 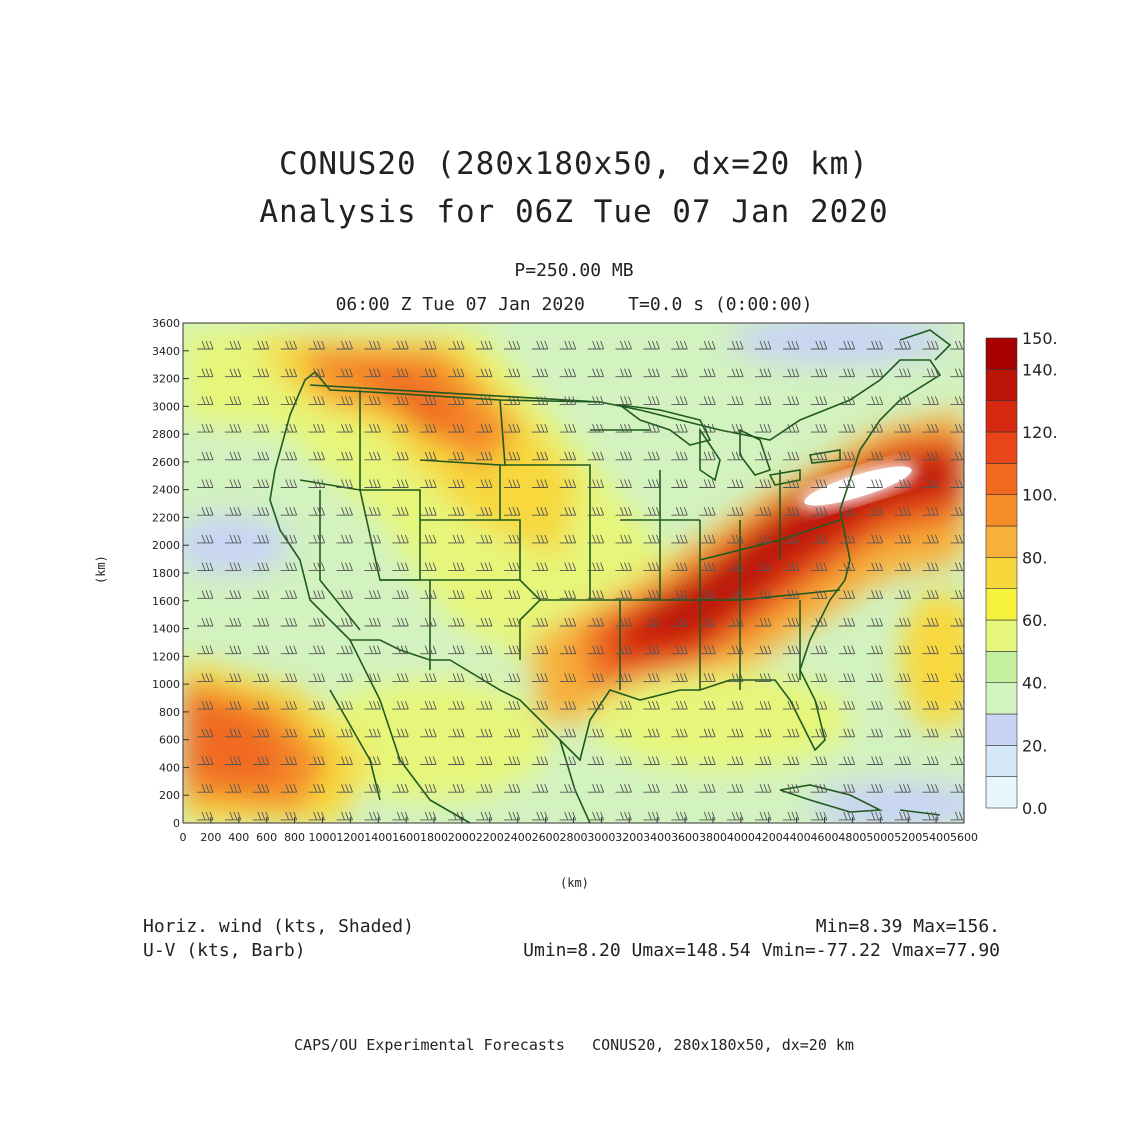 What do you see at coordinates (574, 164) in the screenshot?
I see `plot-title-line1: CONUS20 (280x180x50, dx=20 km)` at bounding box center [574, 164].